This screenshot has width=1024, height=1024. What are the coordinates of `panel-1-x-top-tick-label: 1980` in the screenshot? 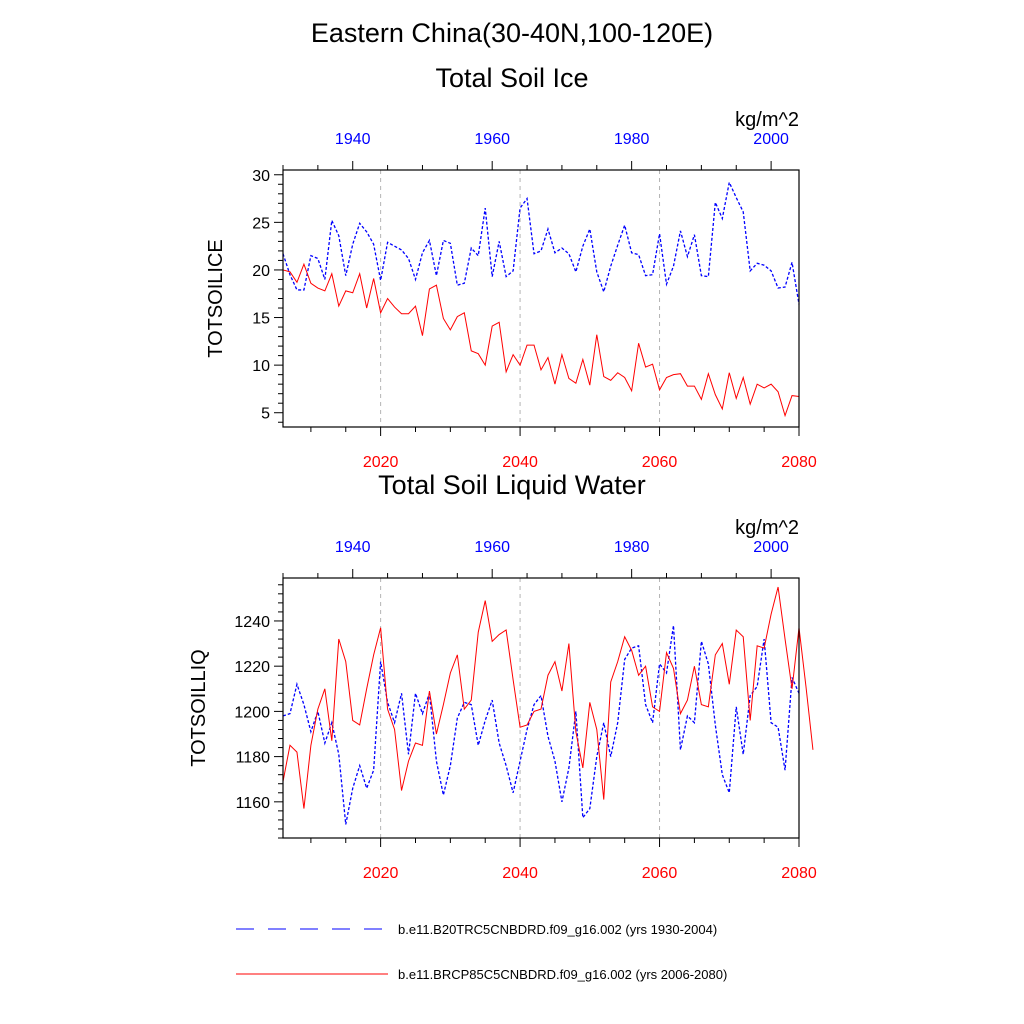 It's located at (632, 139).